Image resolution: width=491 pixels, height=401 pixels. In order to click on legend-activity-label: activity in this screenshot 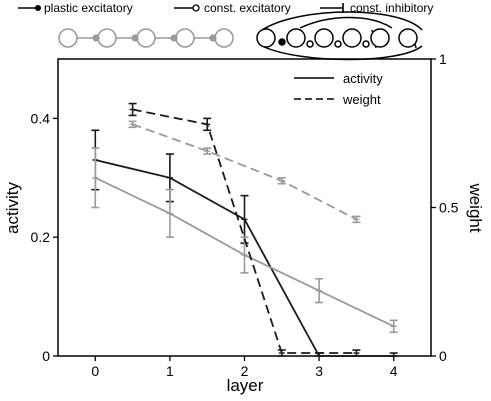, I will do `click(363, 78)`.